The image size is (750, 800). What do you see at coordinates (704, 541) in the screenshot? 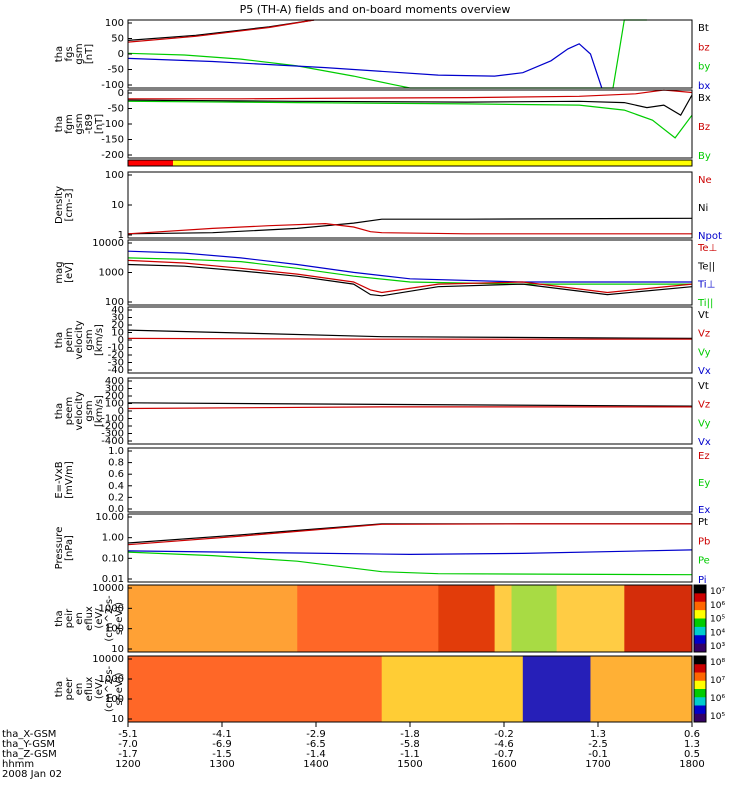
I see `legend-entry: Pb` at bounding box center [704, 541].